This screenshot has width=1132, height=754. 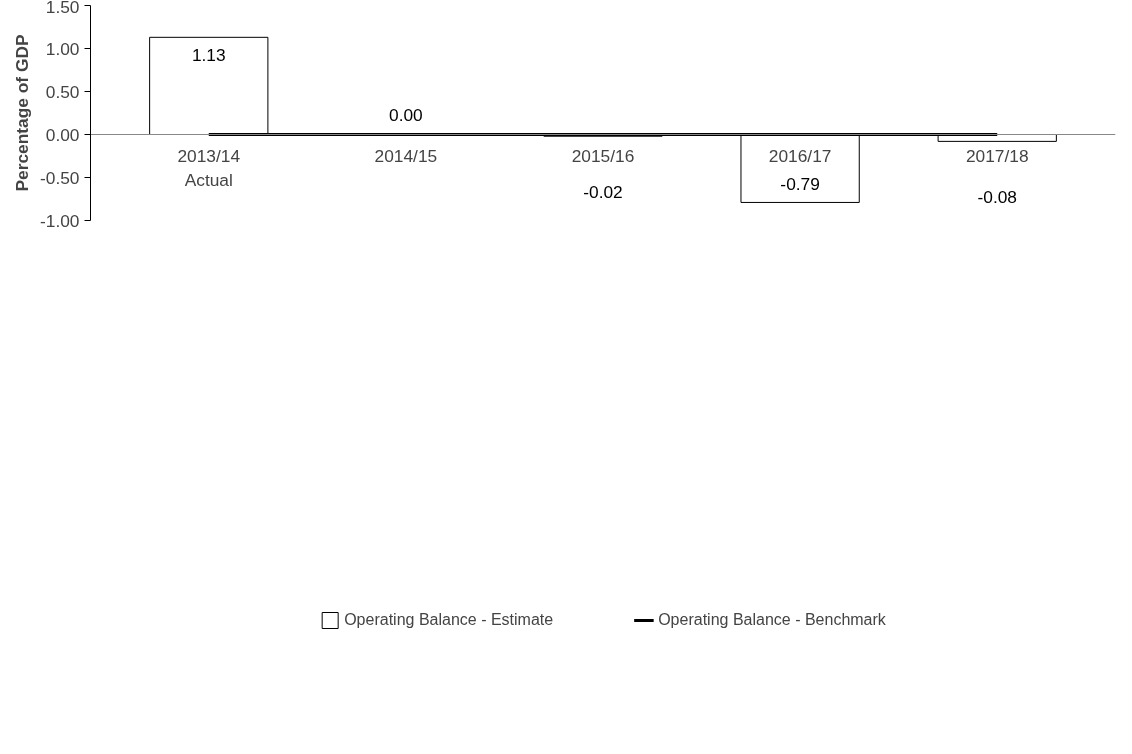 I want to click on x-tick-label: 2016/17, so click(x=800, y=155).